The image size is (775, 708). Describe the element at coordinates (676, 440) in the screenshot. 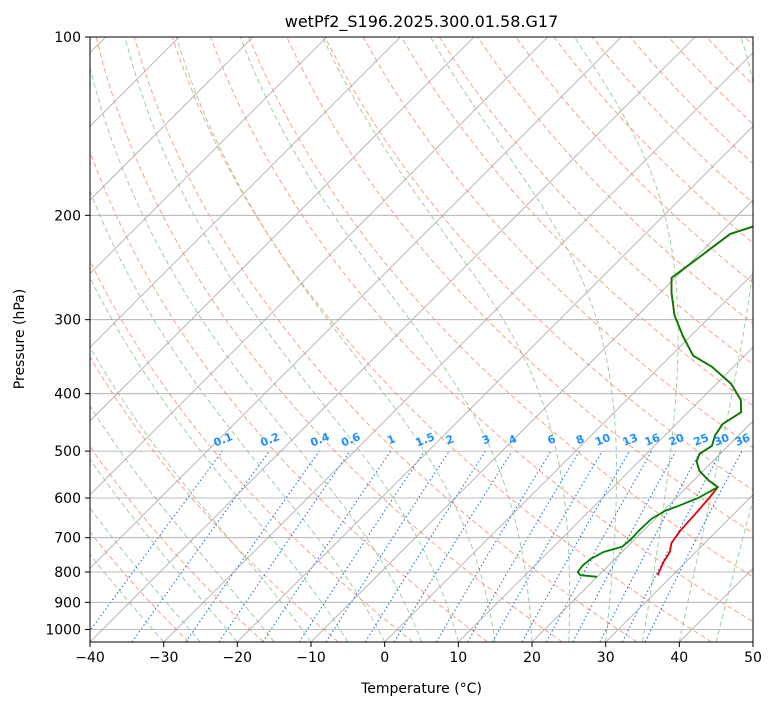

I see `mixing-ratio-label: 20` at that location.